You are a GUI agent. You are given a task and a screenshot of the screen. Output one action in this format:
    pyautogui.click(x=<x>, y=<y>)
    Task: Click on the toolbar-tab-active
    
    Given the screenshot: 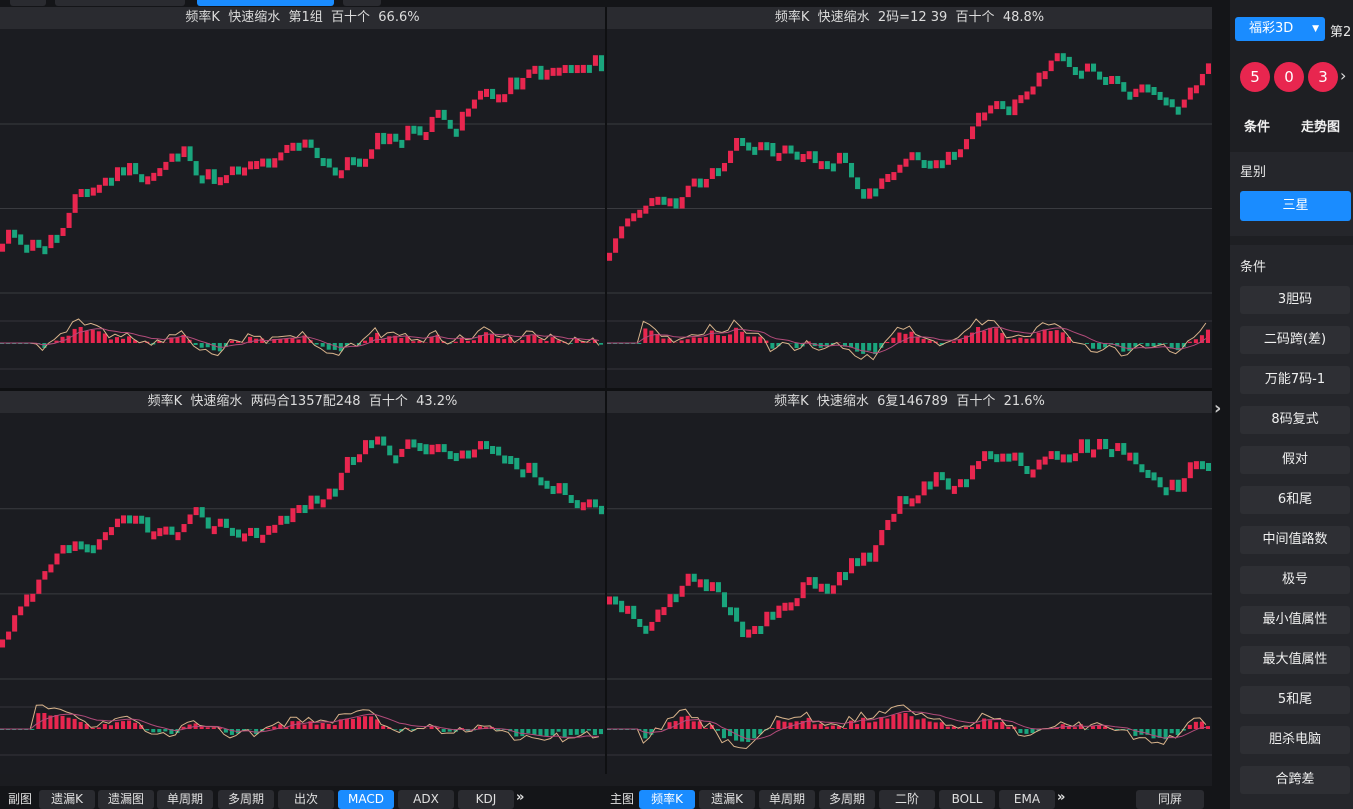 What is the action you would take?
    pyautogui.click(x=265, y=3)
    